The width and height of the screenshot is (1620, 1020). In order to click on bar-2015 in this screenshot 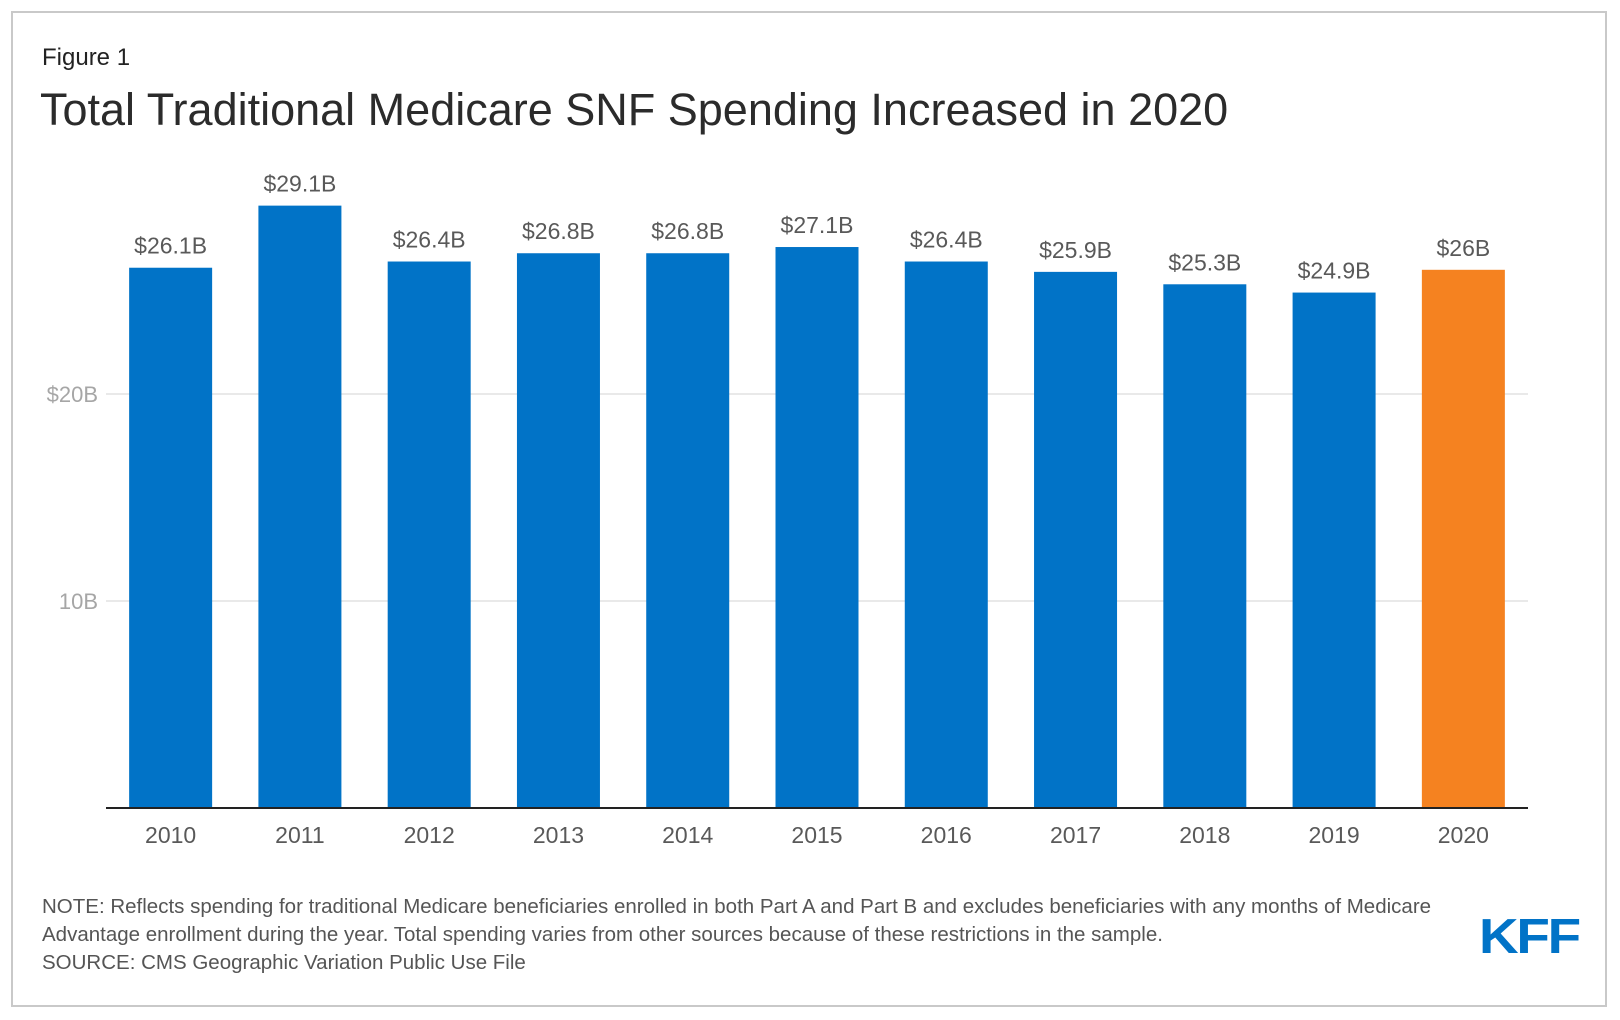, I will do `click(817, 527)`.